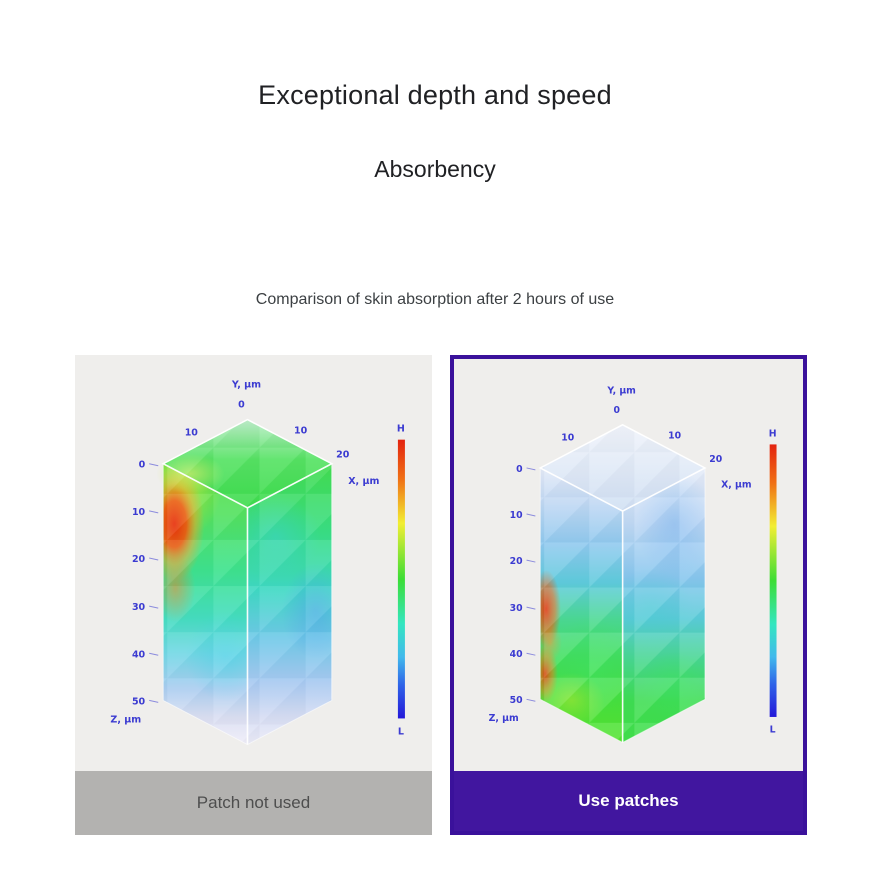  Describe the element at coordinates (435, 169) in the screenshot. I see `page-subtitle: Absorbency` at that location.